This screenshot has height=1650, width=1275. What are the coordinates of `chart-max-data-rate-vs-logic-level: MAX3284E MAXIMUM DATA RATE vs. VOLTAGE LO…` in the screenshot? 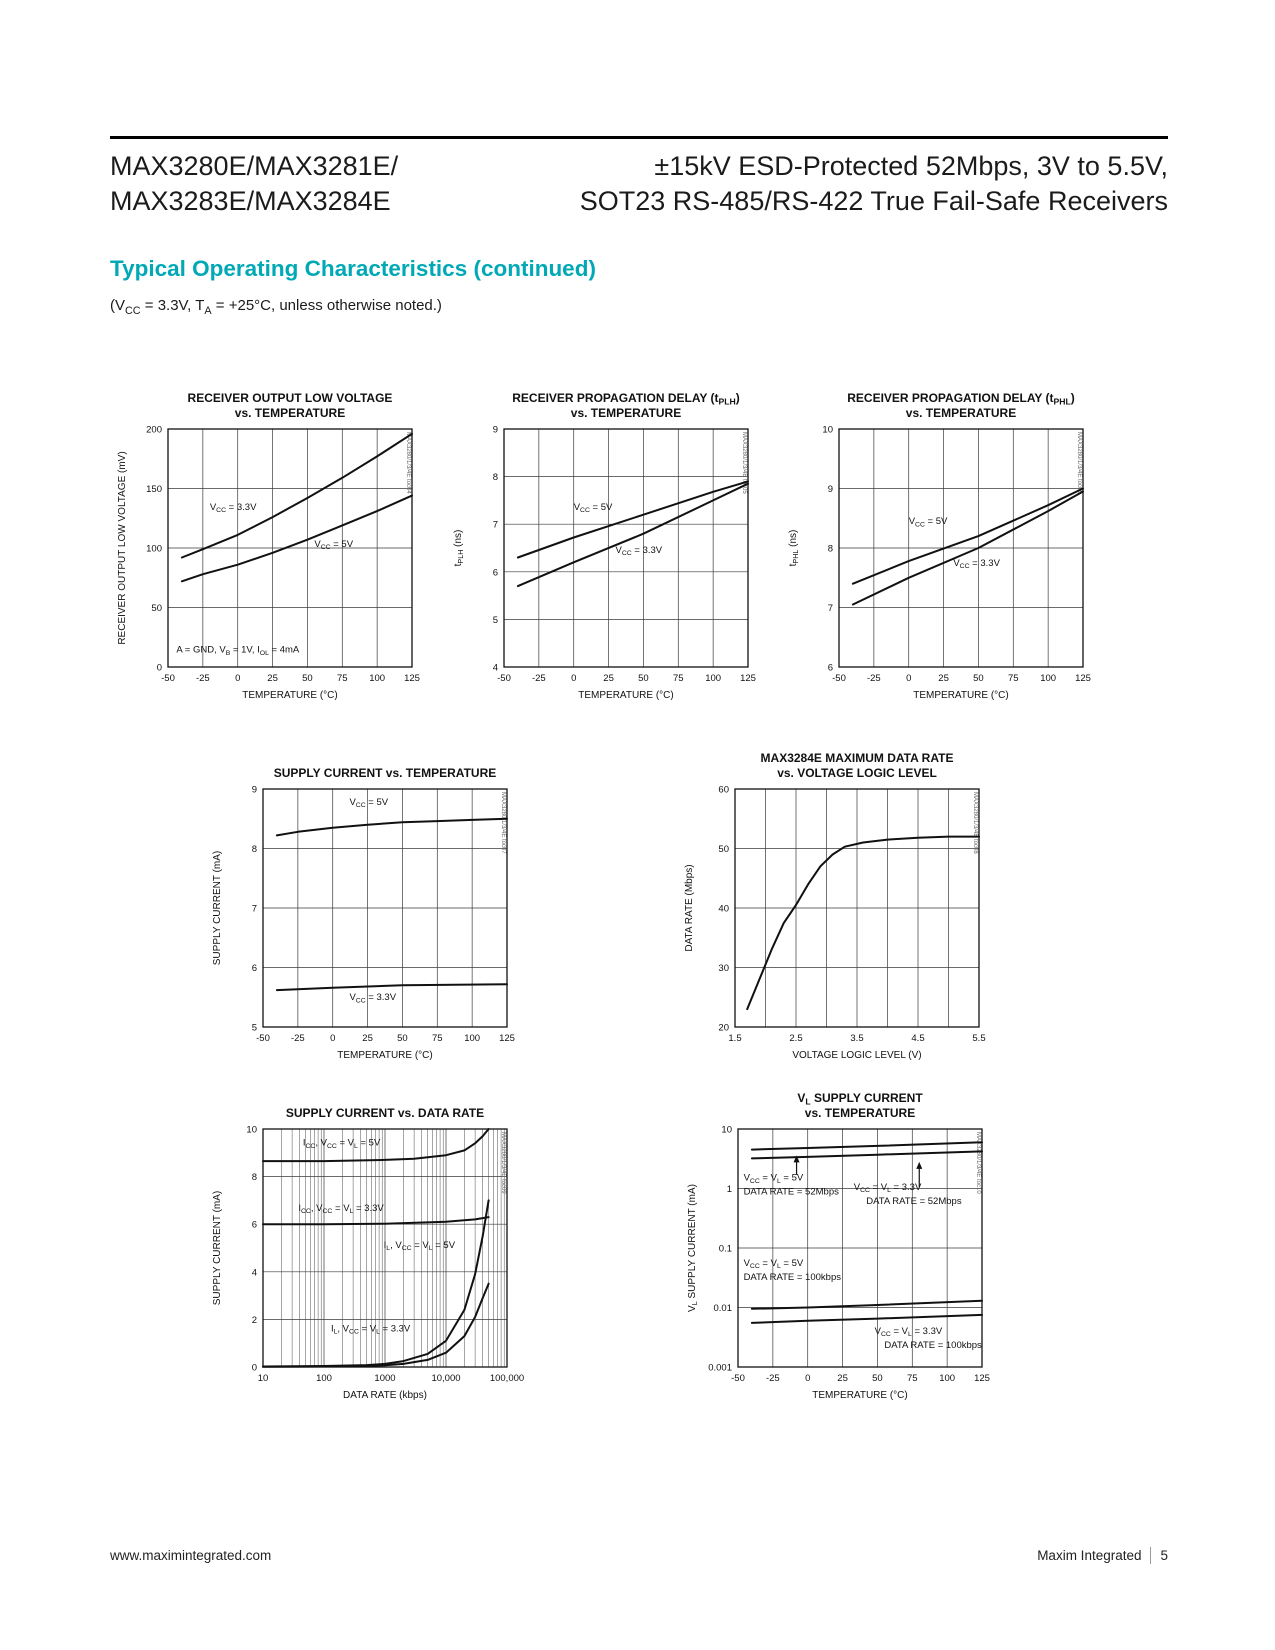 It's located at (842, 911).